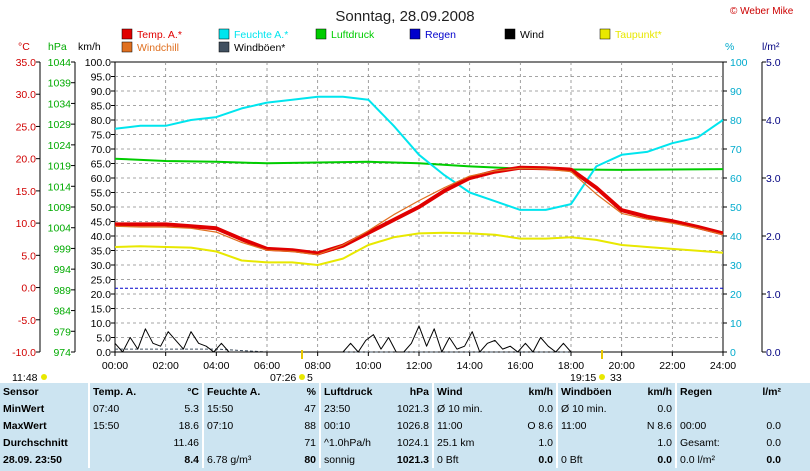 The height and width of the screenshot is (471, 810). I want to click on speed-tick-label: 35.0, so click(101, 252).